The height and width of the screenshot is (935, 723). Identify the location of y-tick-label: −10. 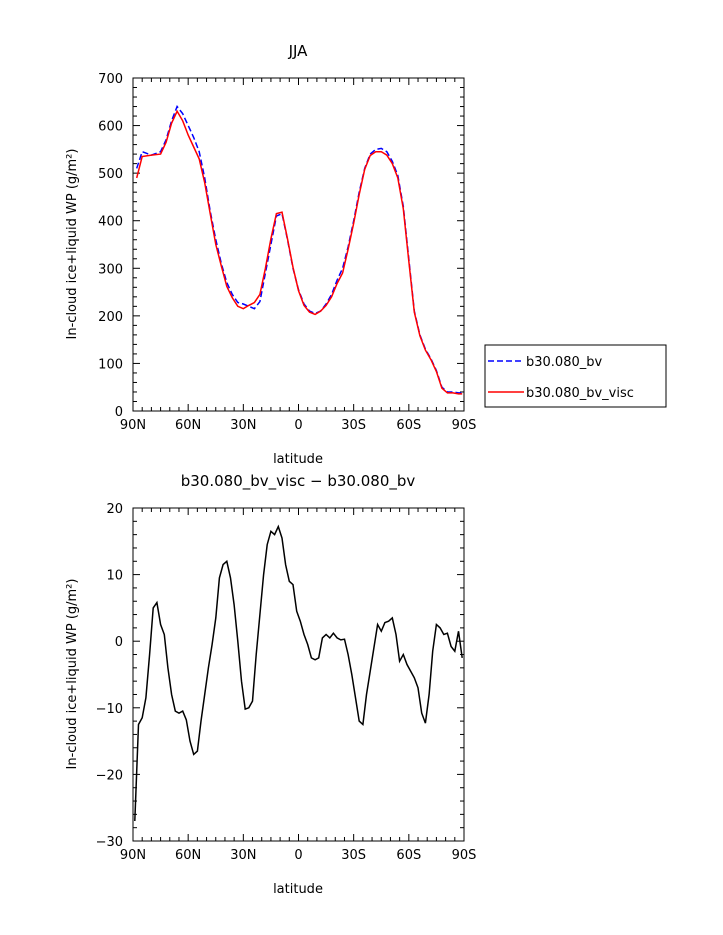
(109, 709).